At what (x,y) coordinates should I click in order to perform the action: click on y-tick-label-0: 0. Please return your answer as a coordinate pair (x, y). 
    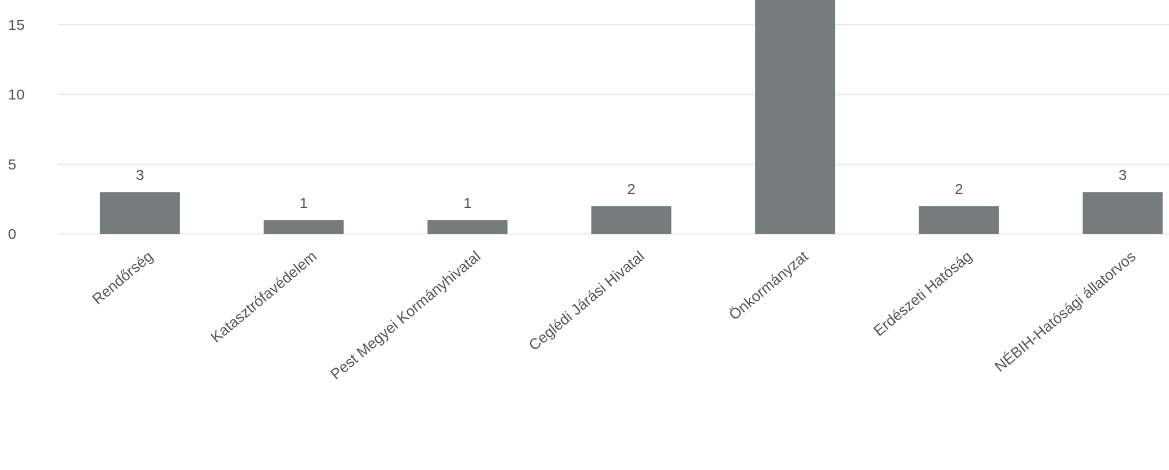
    Looking at the image, I should click on (12, 234).